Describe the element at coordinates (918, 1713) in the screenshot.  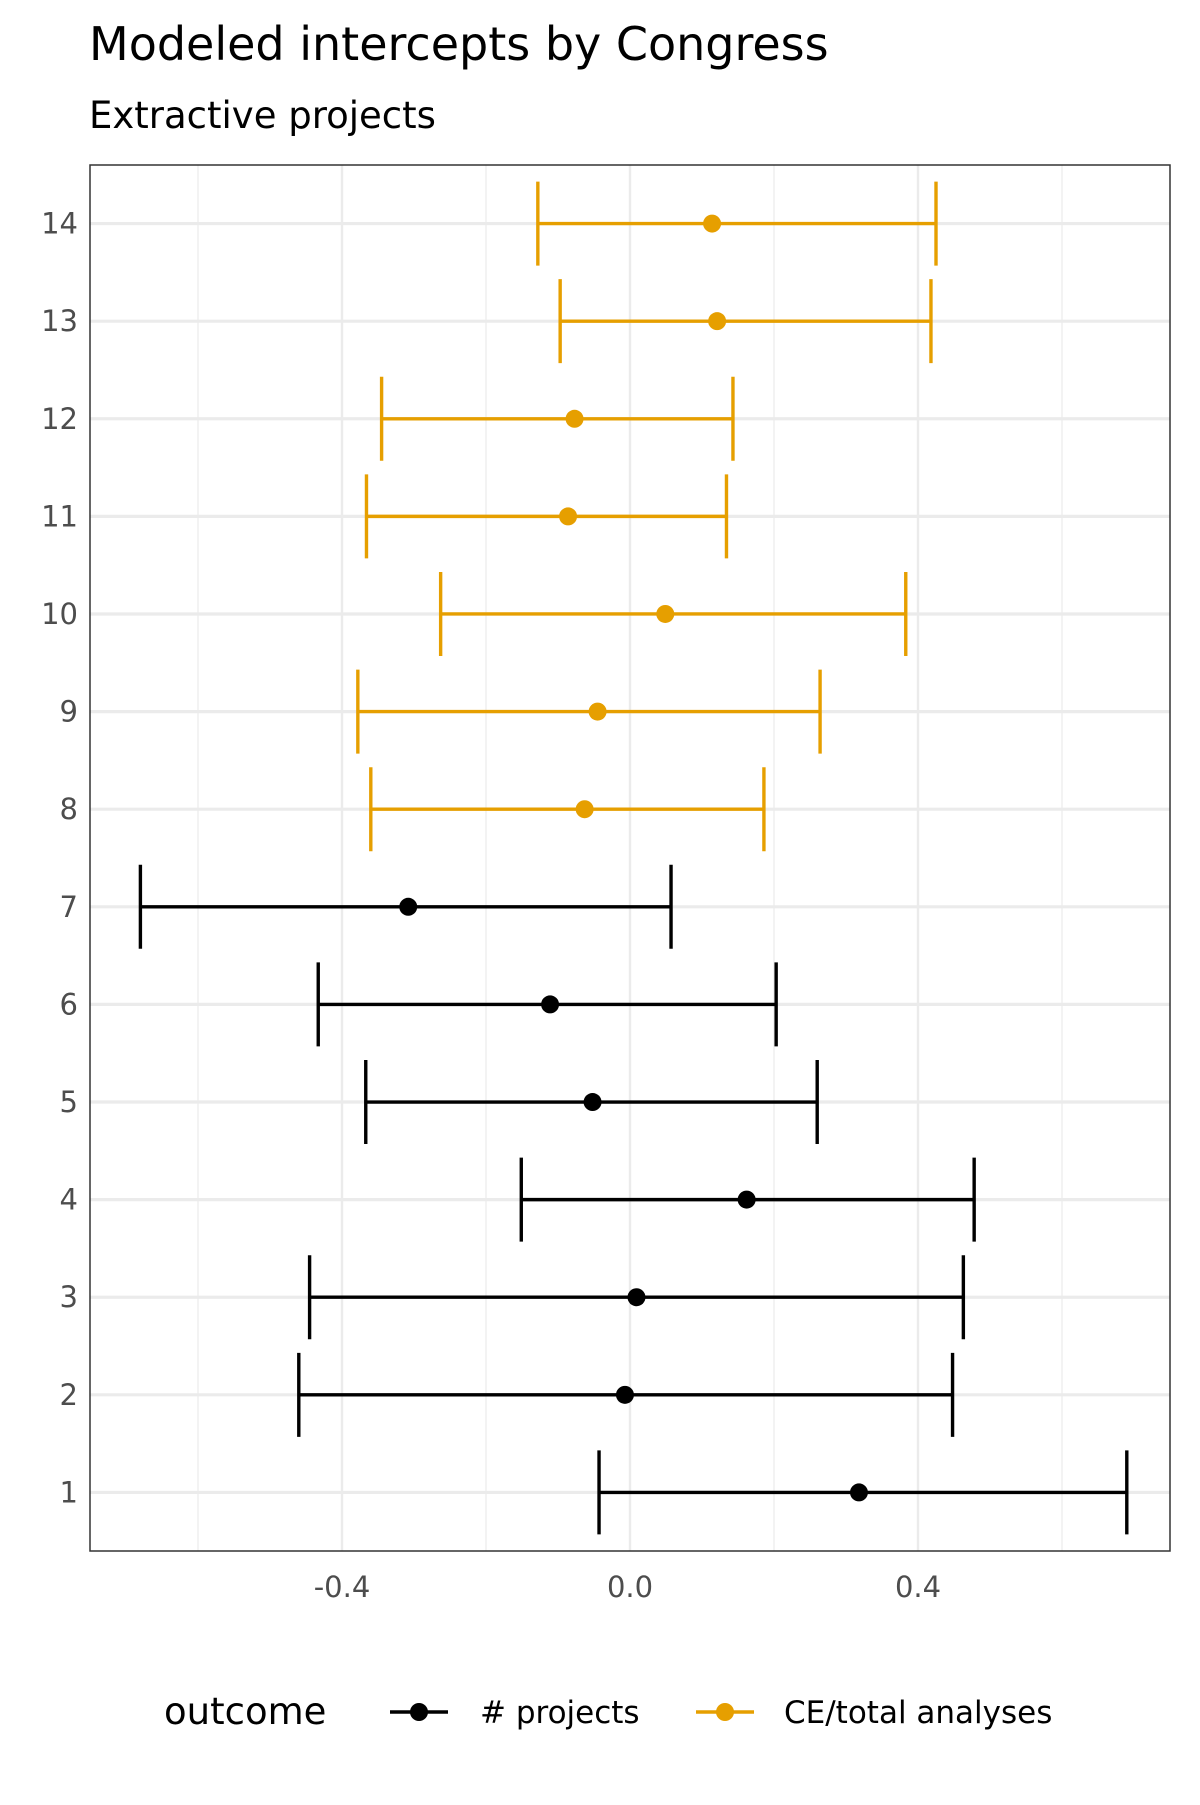
I see `legend-label: CE/total analyses` at that location.